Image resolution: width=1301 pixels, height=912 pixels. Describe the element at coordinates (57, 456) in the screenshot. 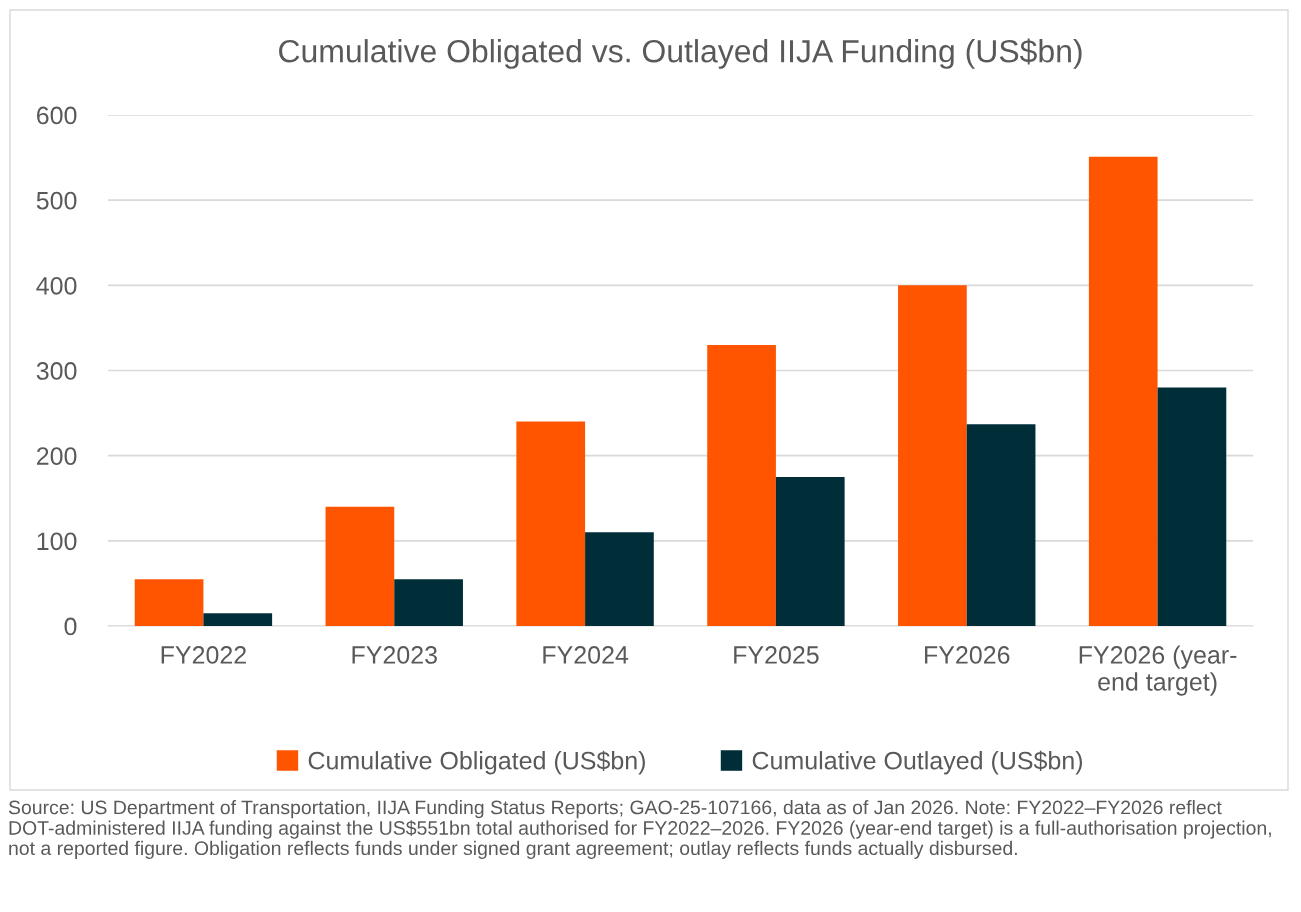

I see `y-tick-label: 200` at that location.